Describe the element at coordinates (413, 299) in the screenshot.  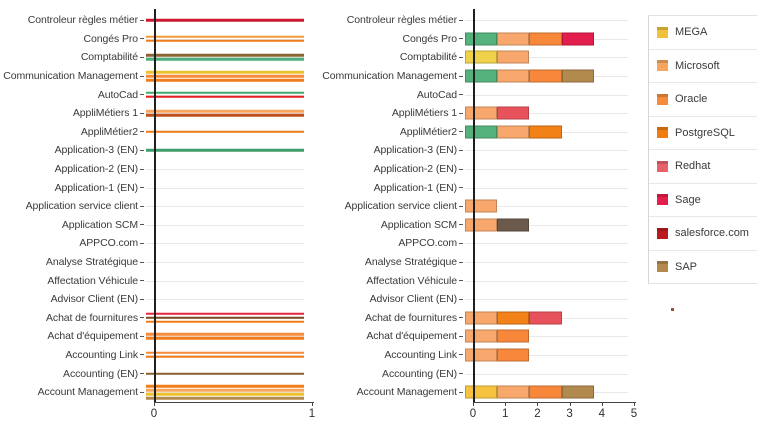
I see `category-label-text: Advisor Client (EN)` at that location.